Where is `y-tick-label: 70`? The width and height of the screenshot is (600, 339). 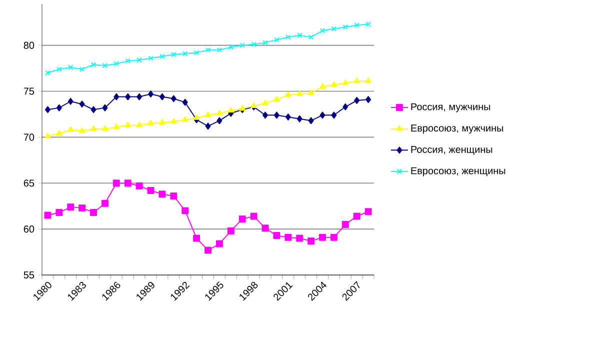 y-tick-label: 70 is located at coordinates (29, 137).